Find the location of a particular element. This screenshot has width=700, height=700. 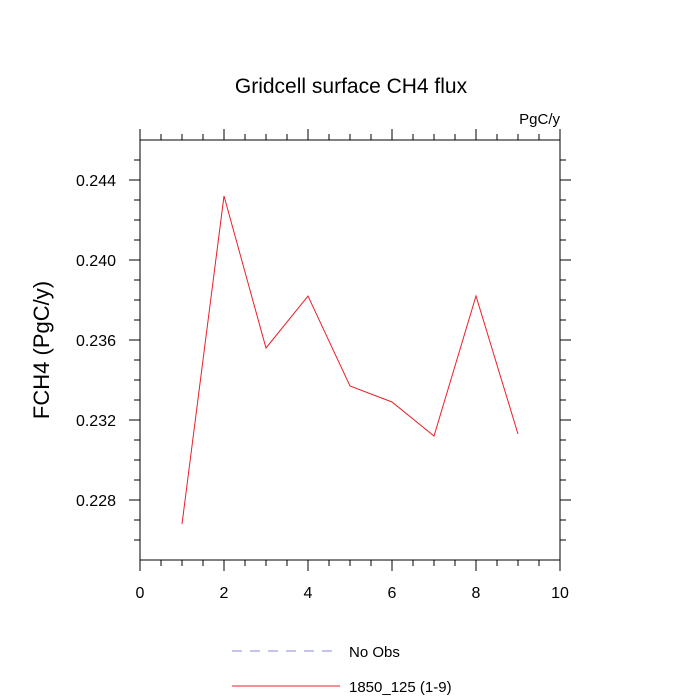

y-tick-label: 0.236 is located at coordinates (96, 341).